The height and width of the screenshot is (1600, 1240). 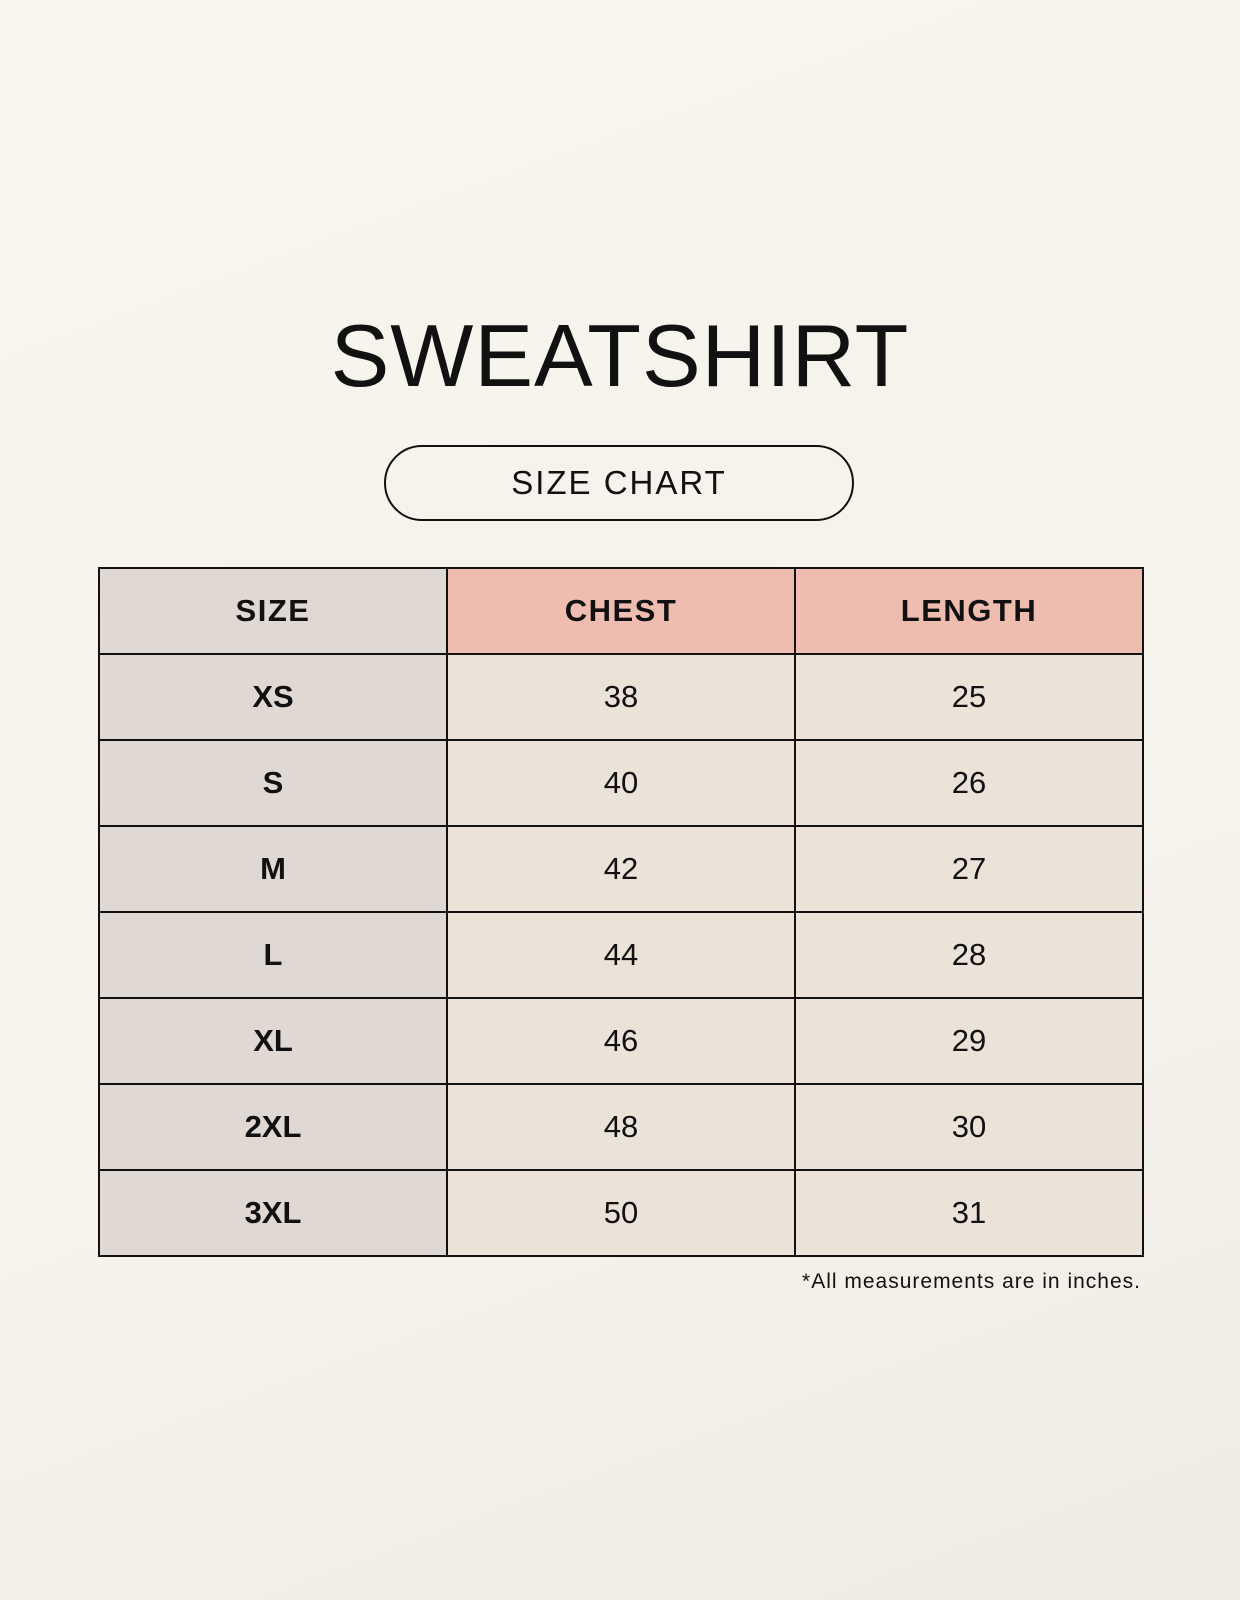 I want to click on cell-chest: 48, so click(x=621, y=1127).